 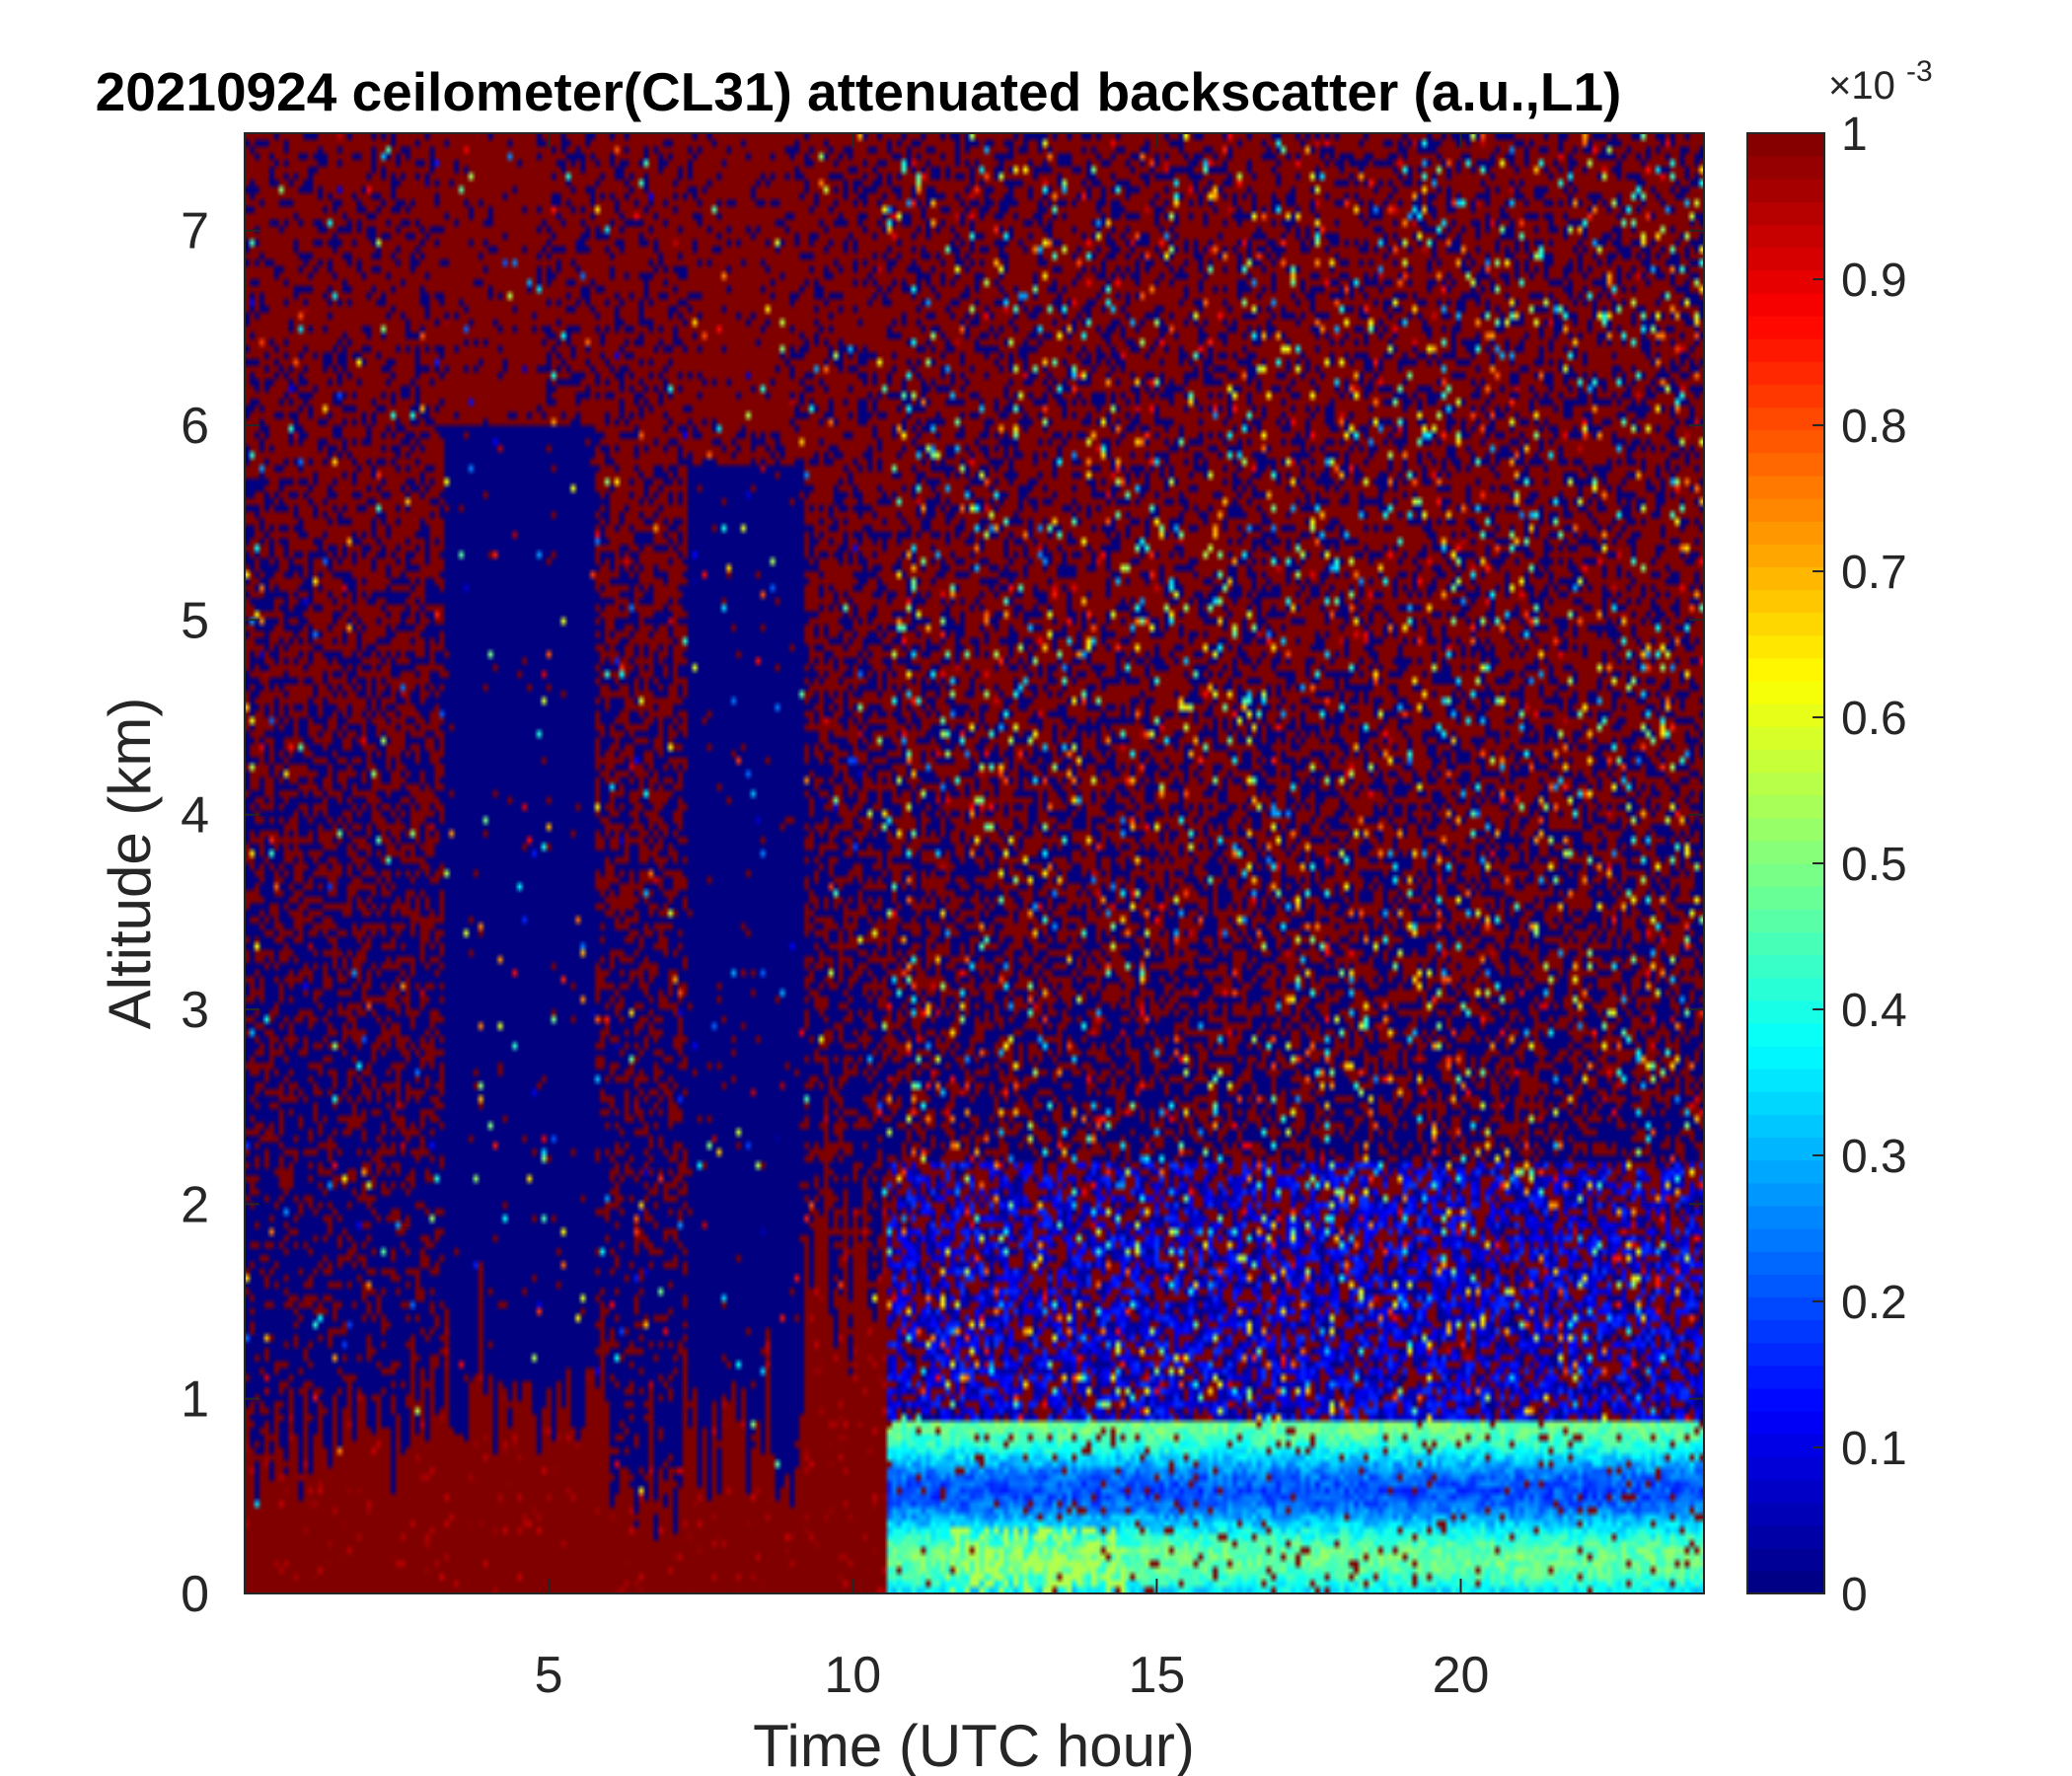 I want to click on colorbar-gradient, so click(x=1786, y=864).